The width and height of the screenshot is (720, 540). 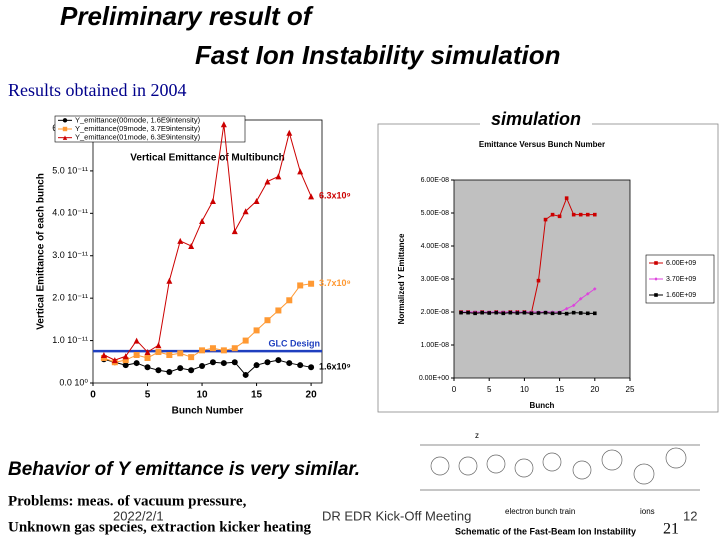 What do you see at coordinates (630, 389) in the screenshot?
I see `x-tick-label: 25` at bounding box center [630, 389].